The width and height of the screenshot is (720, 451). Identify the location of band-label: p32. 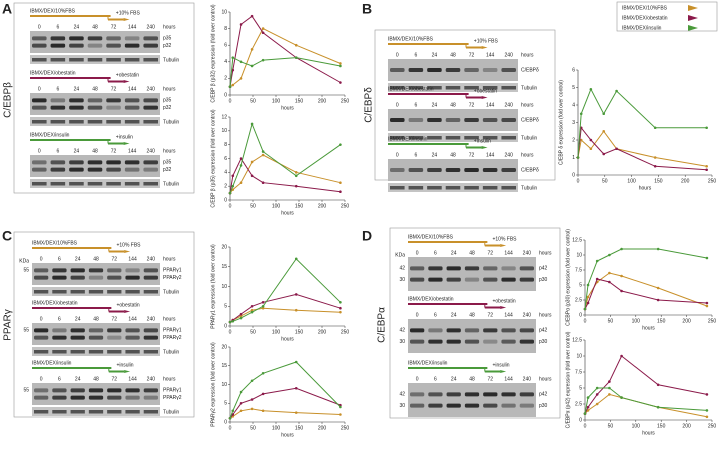
(167, 46).